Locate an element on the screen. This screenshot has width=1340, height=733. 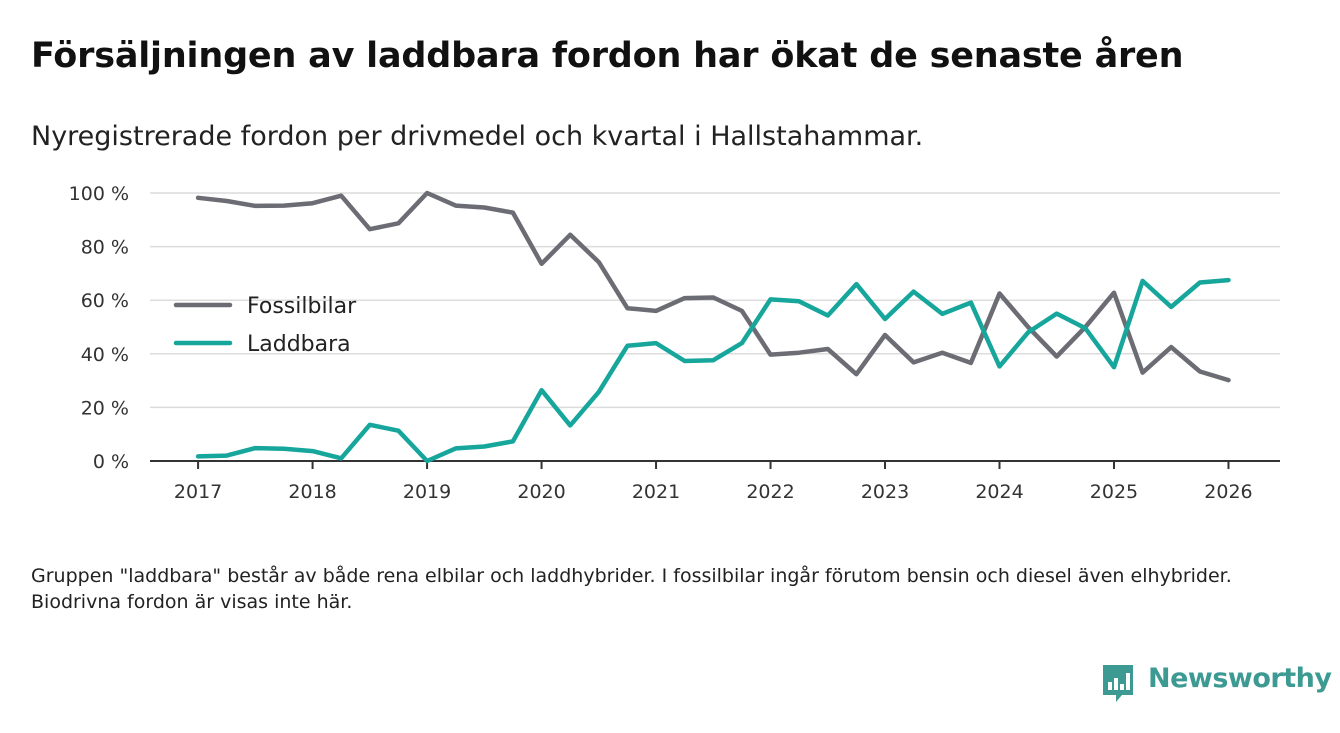
brand-logo: Newsworthy is located at coordinates (1216, 682).